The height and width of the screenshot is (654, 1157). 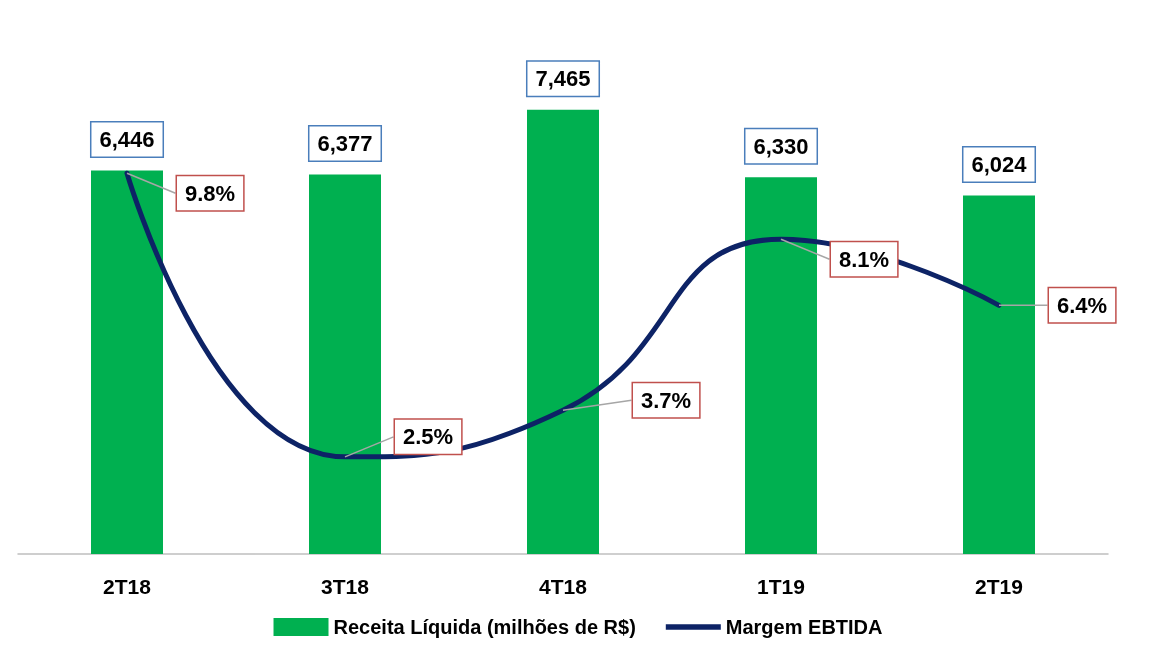 What do you see at coordinates (999, 586) in the screenshot?
I see `x-tick-label: 2T19` at bounding box center [999, 586].